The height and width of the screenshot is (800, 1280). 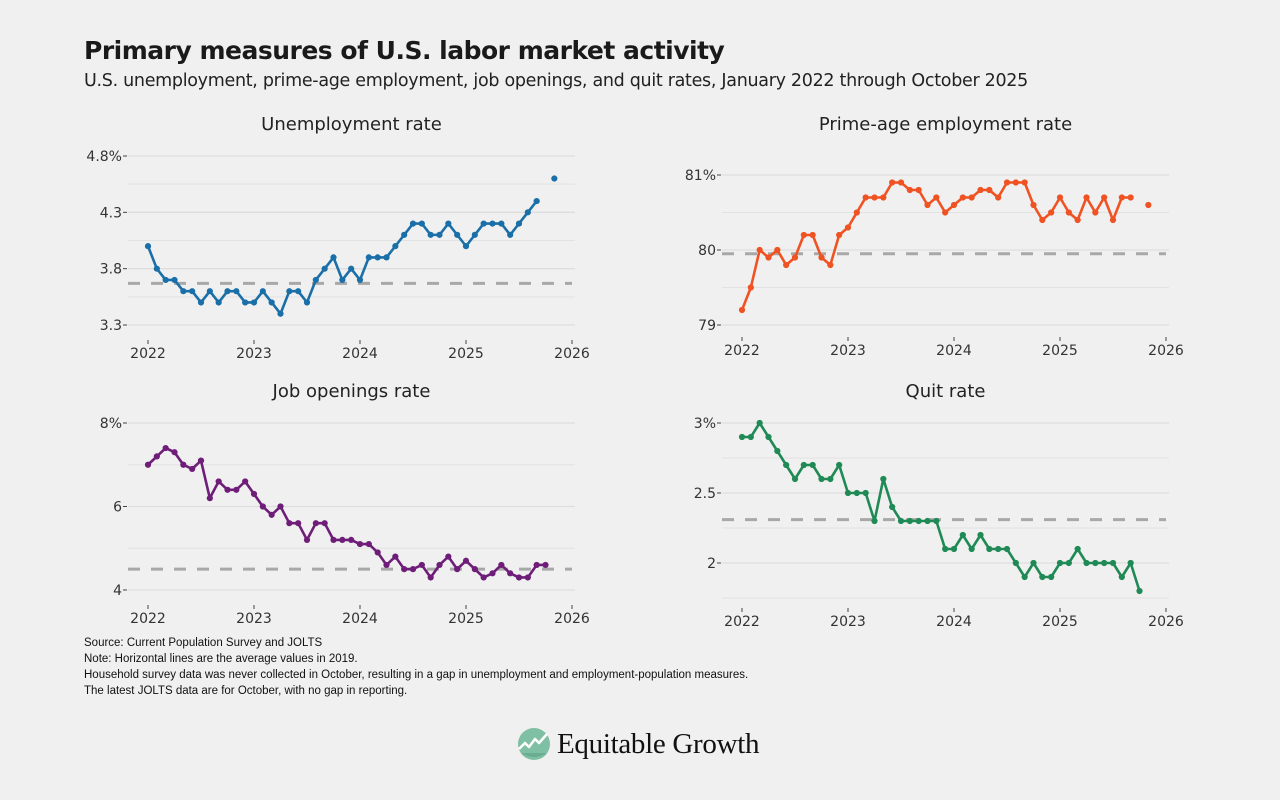 I want to click on y-tick-label: 4, so click(x=117, y=591).